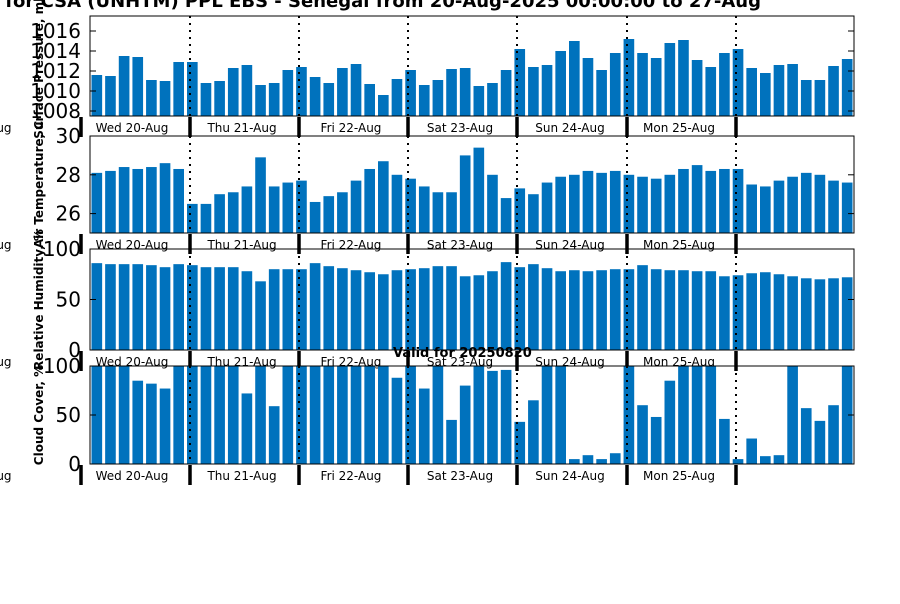 Image resolution: width=900 pixels, height=604 pixels. Describe the element at coordinates (462, 353) in the screenshot. I see `valid-date-label: Valid for 20250820` at that location.